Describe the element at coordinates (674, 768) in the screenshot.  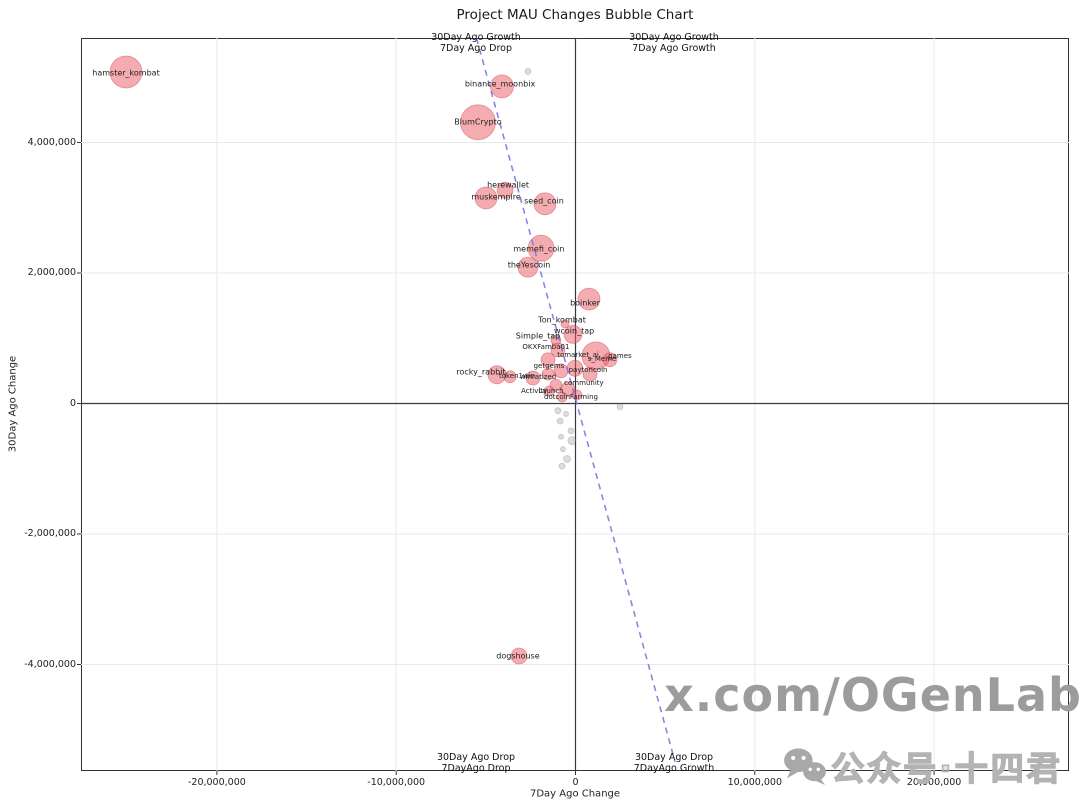
I see `quadrant-label-line: 7DayAgo Growth` at that location.